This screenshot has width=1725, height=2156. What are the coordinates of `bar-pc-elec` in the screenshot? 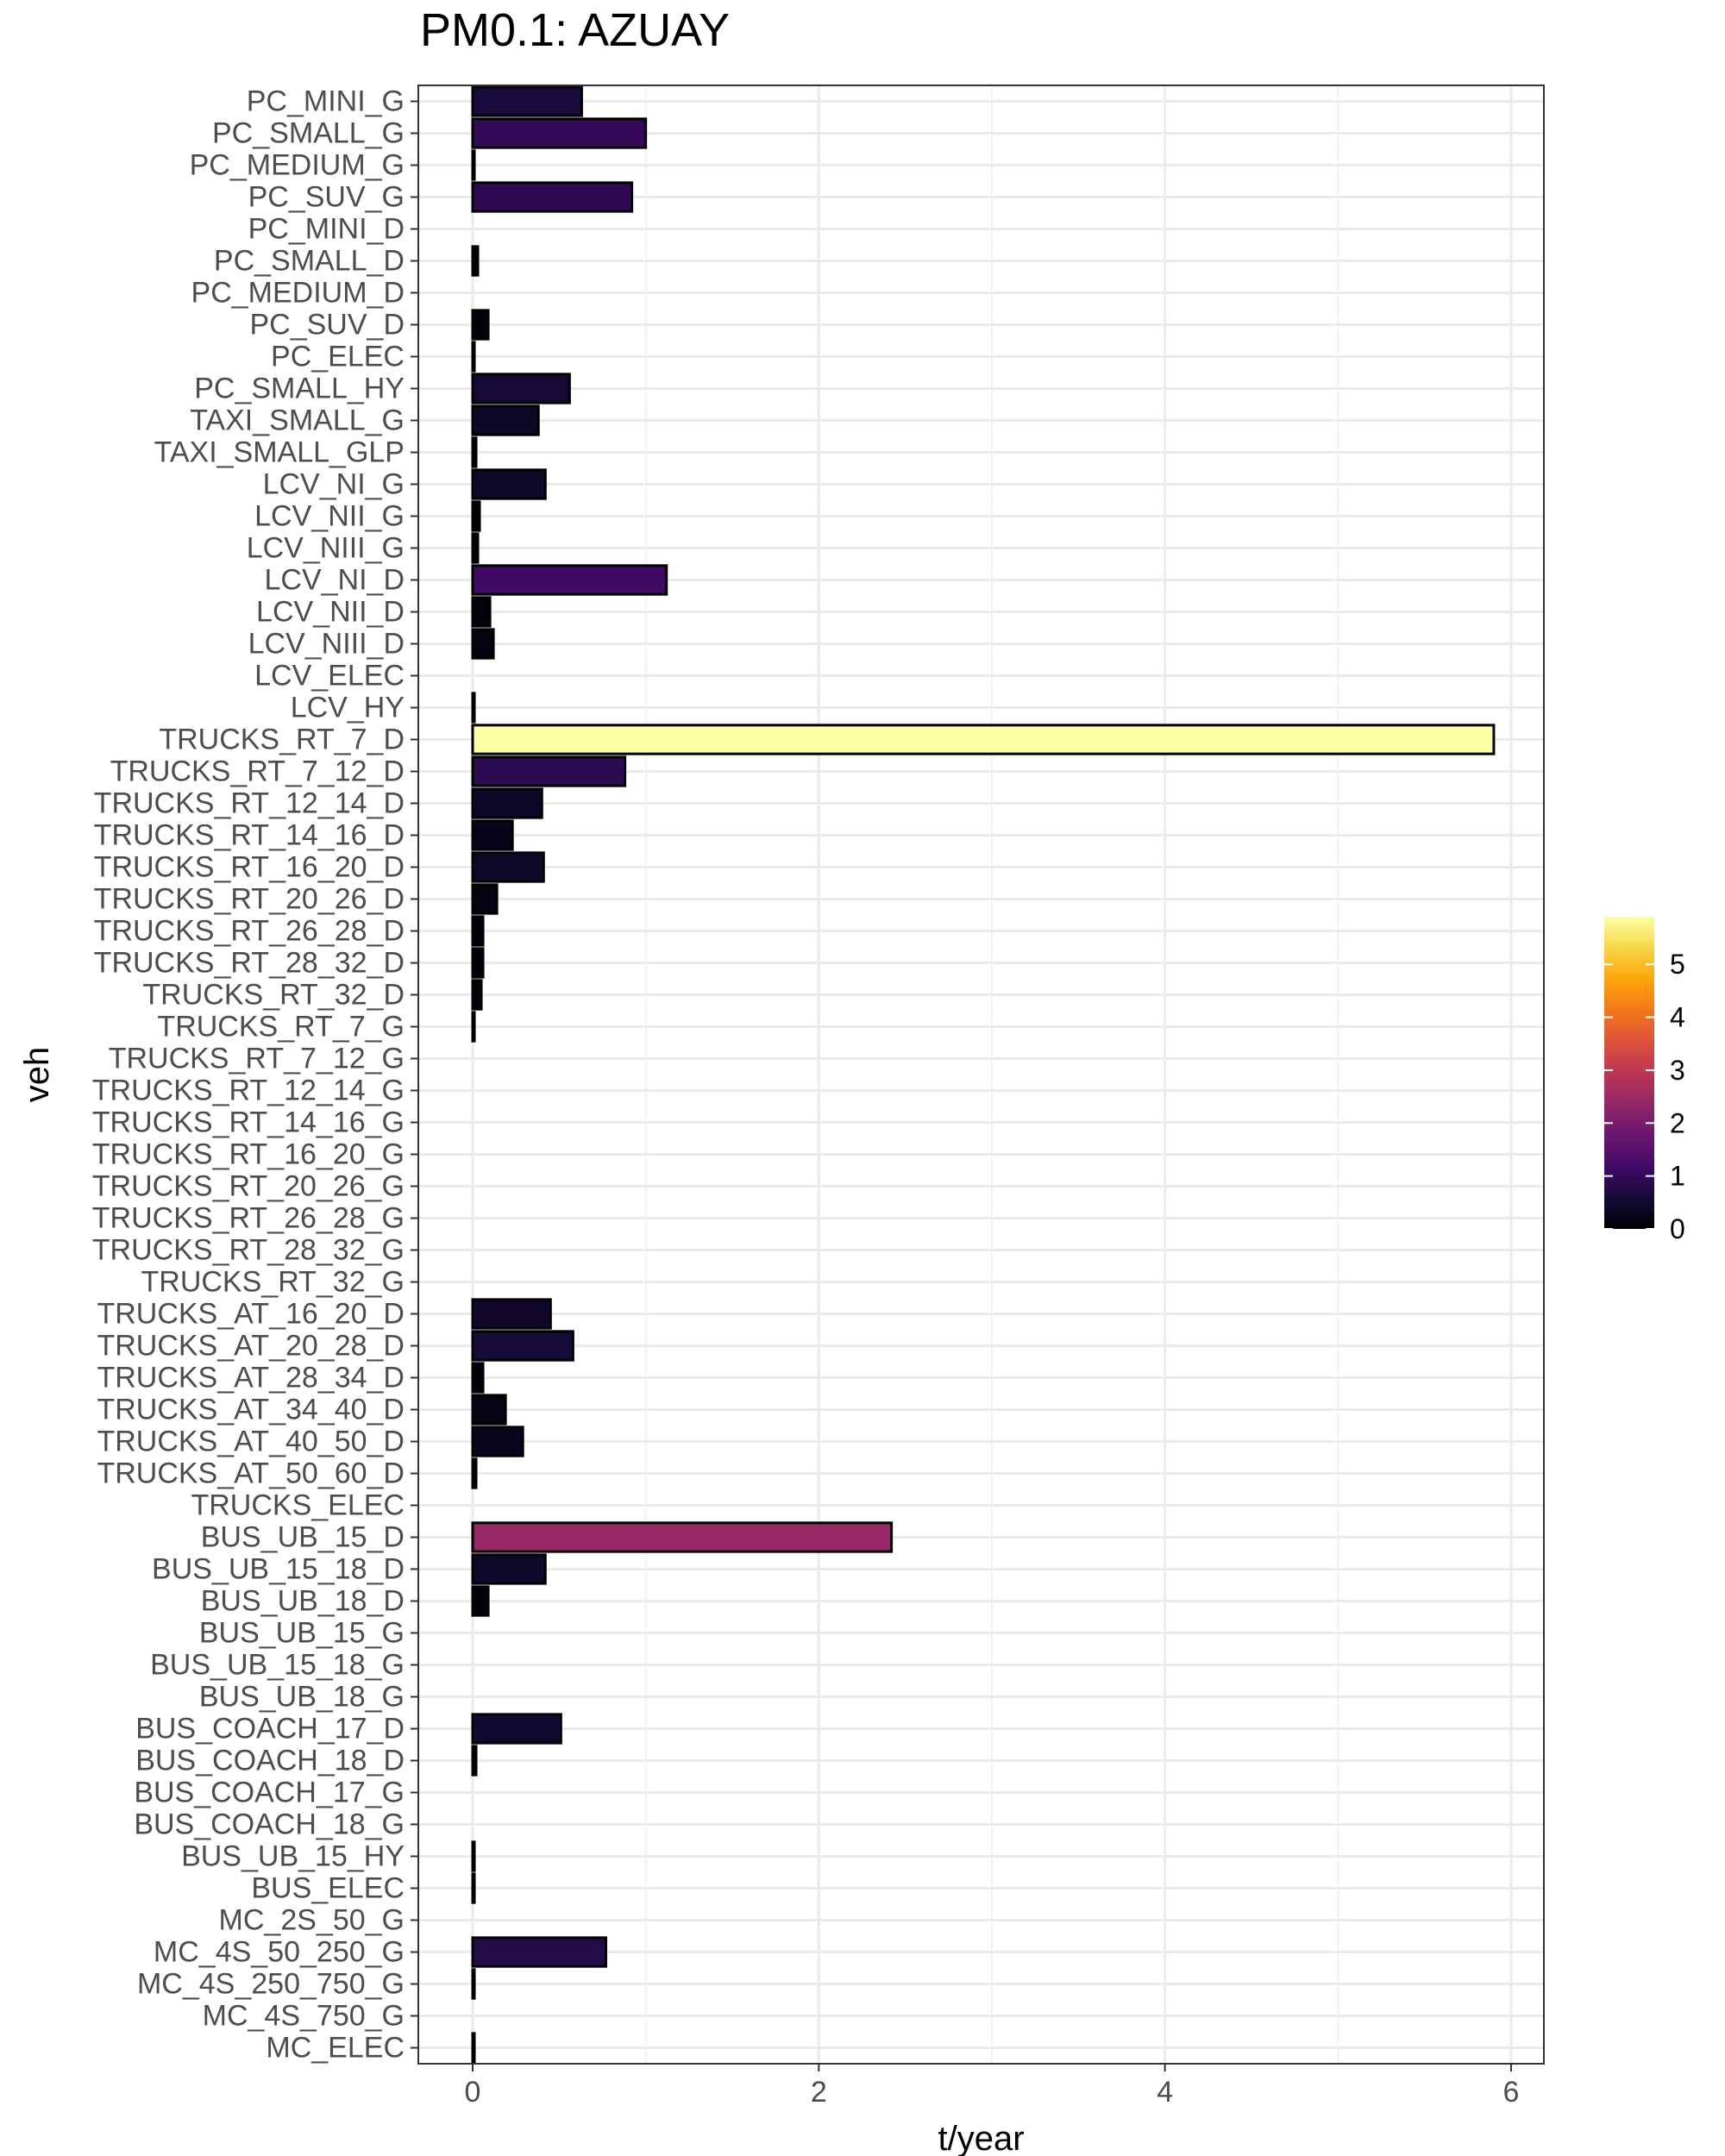 It's located at (474, 357).